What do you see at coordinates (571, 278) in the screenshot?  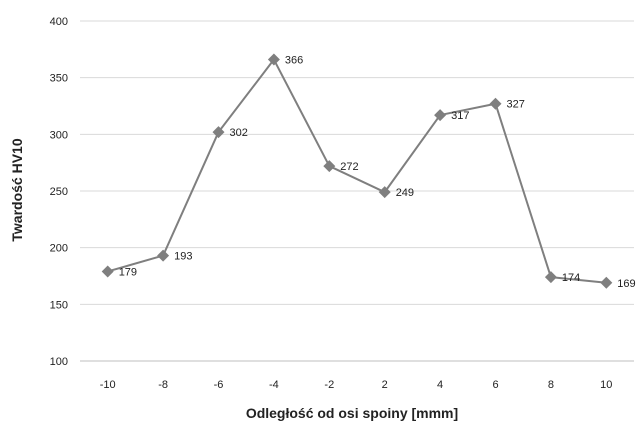 I see `data-label: 174` at bounding box center [571, 278].